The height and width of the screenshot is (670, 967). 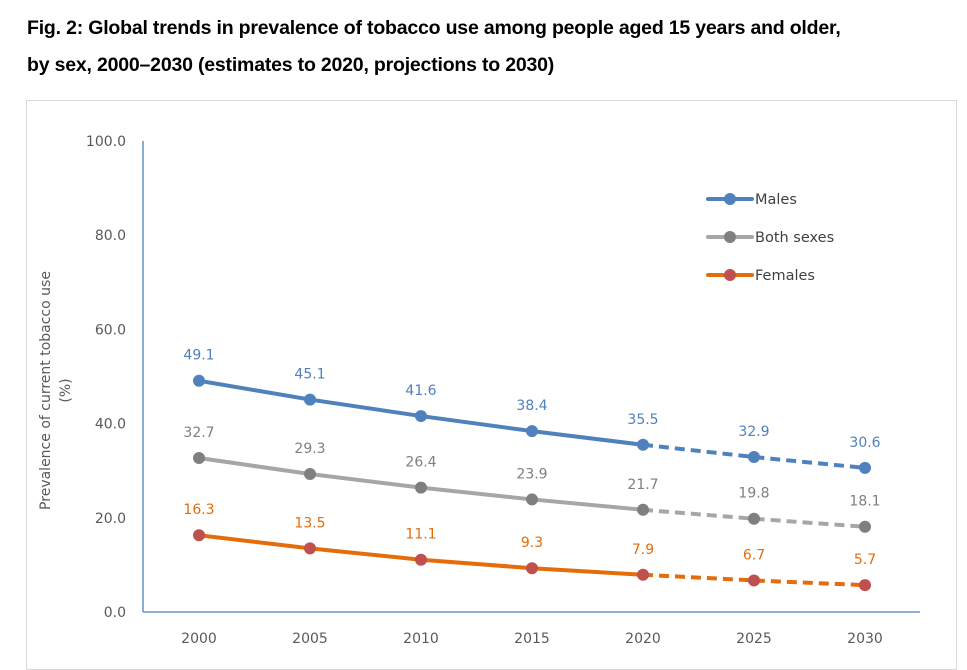 I want to click on data-label: 45.1, so click(x=309, y=375).